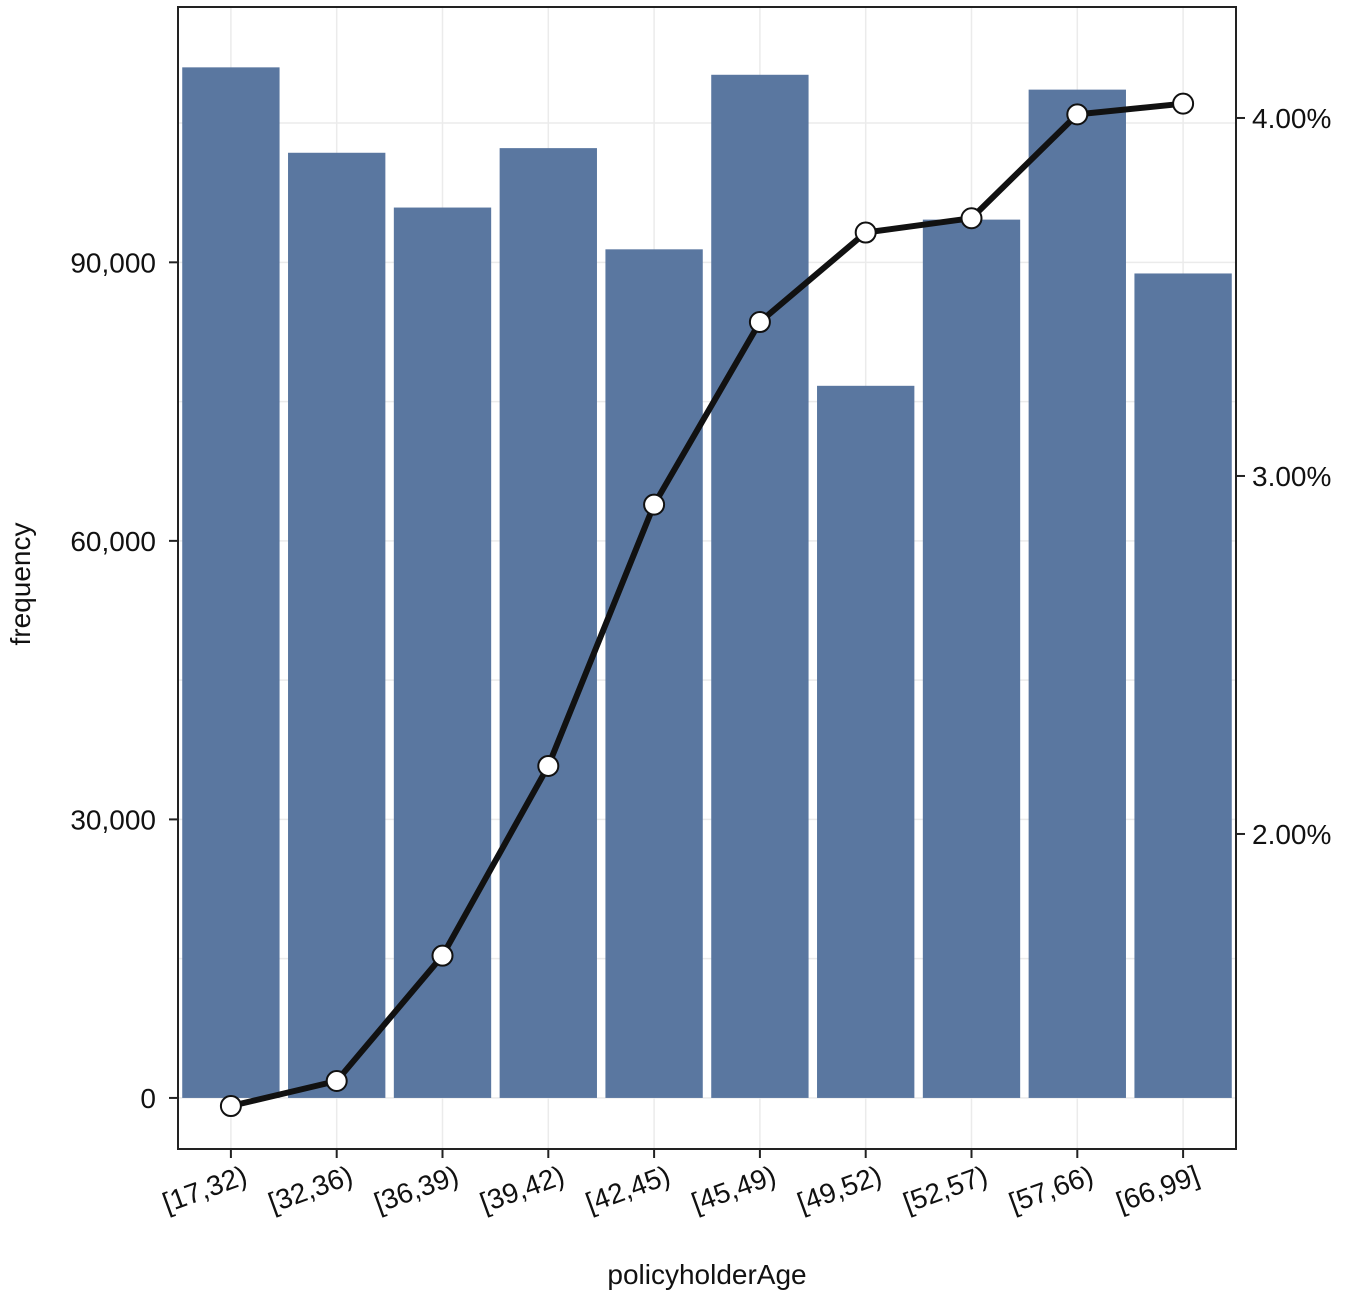 This screenshot has height=1295, width=1354. Describe the element at coordinates (148, 1098) in the screenshot. I see `y-tick-label: 0` at that location.